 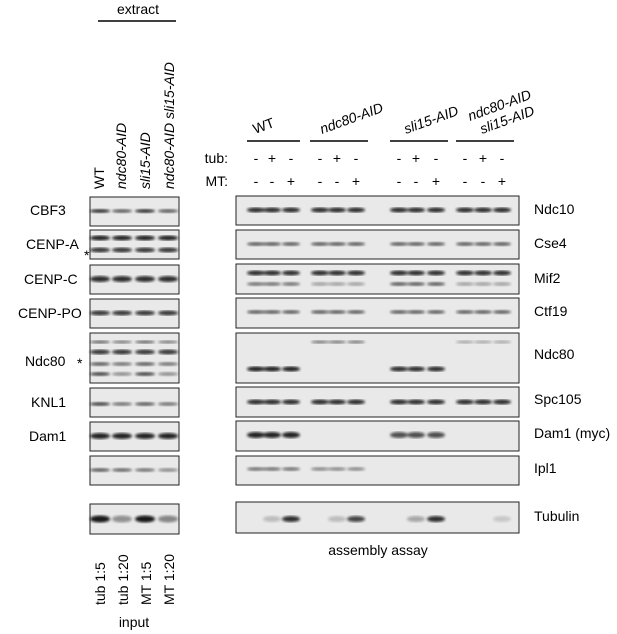 I want to click on right-label-ndc10: Ndc10, so click(x=554, y=209).